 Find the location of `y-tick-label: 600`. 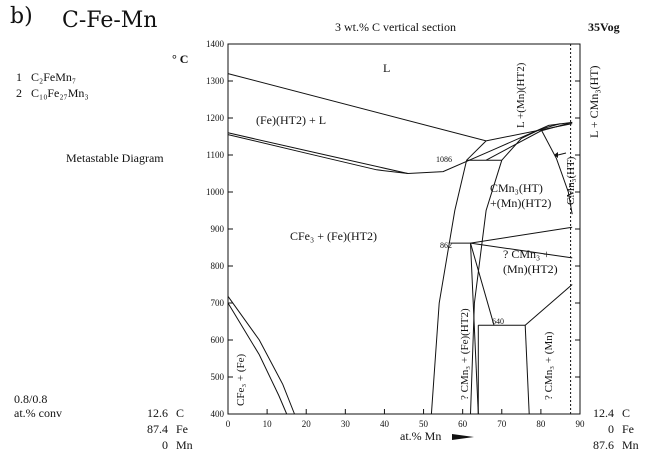

y-tick-label: 600 is located at coordinates (218, 340).